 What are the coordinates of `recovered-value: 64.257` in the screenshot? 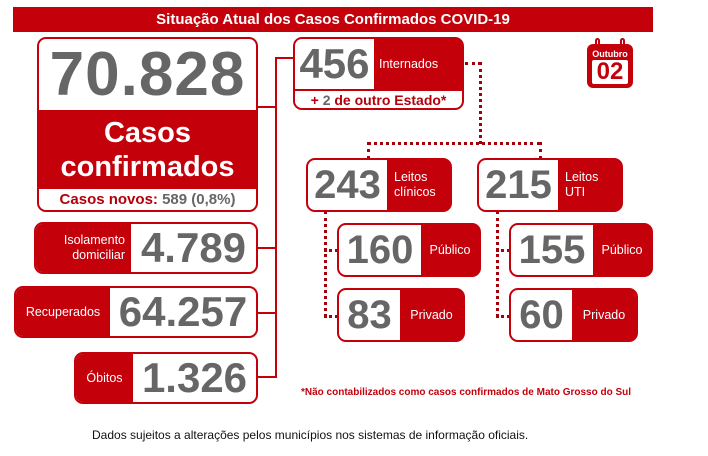 It's located at (183, 311).